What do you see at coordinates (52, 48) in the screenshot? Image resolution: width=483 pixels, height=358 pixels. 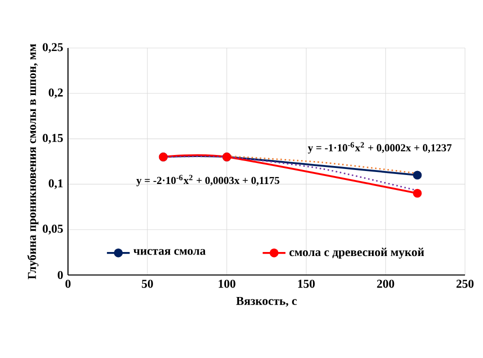 I see `y-tick-label: 0,25` at bounding box center [52, 48].